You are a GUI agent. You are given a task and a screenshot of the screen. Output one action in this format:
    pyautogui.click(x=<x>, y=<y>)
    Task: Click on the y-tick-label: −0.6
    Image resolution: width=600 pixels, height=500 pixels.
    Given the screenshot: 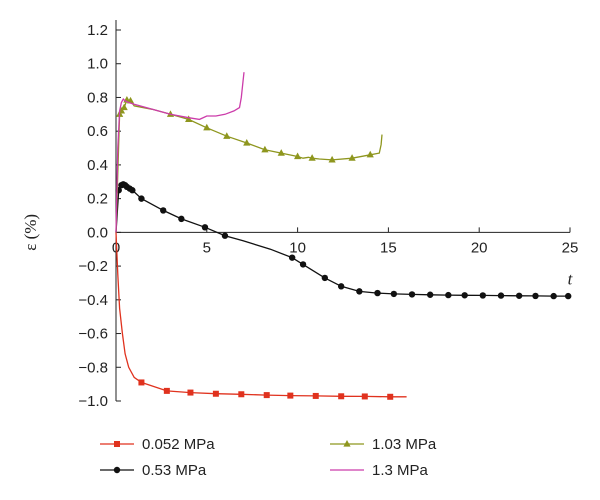 What is the action you would take?
    pyautogui.click(x=93, y=334)
    